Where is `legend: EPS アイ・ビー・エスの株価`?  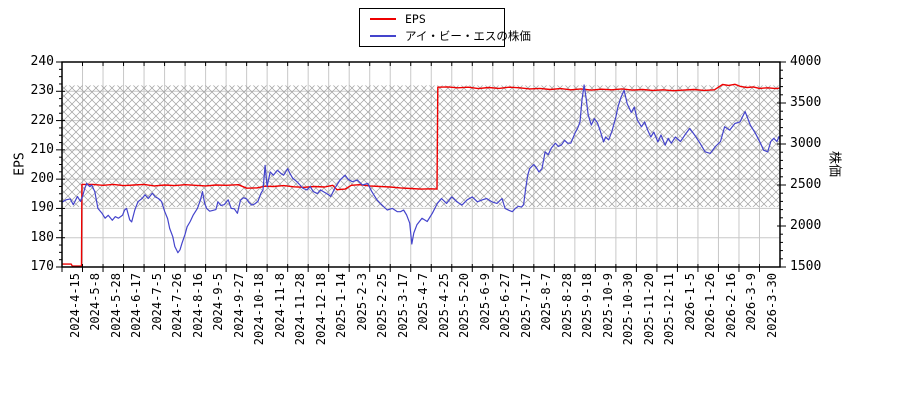
legend: EPS アイ・ビー・エスの株価 is located at coordinates (445, 27).